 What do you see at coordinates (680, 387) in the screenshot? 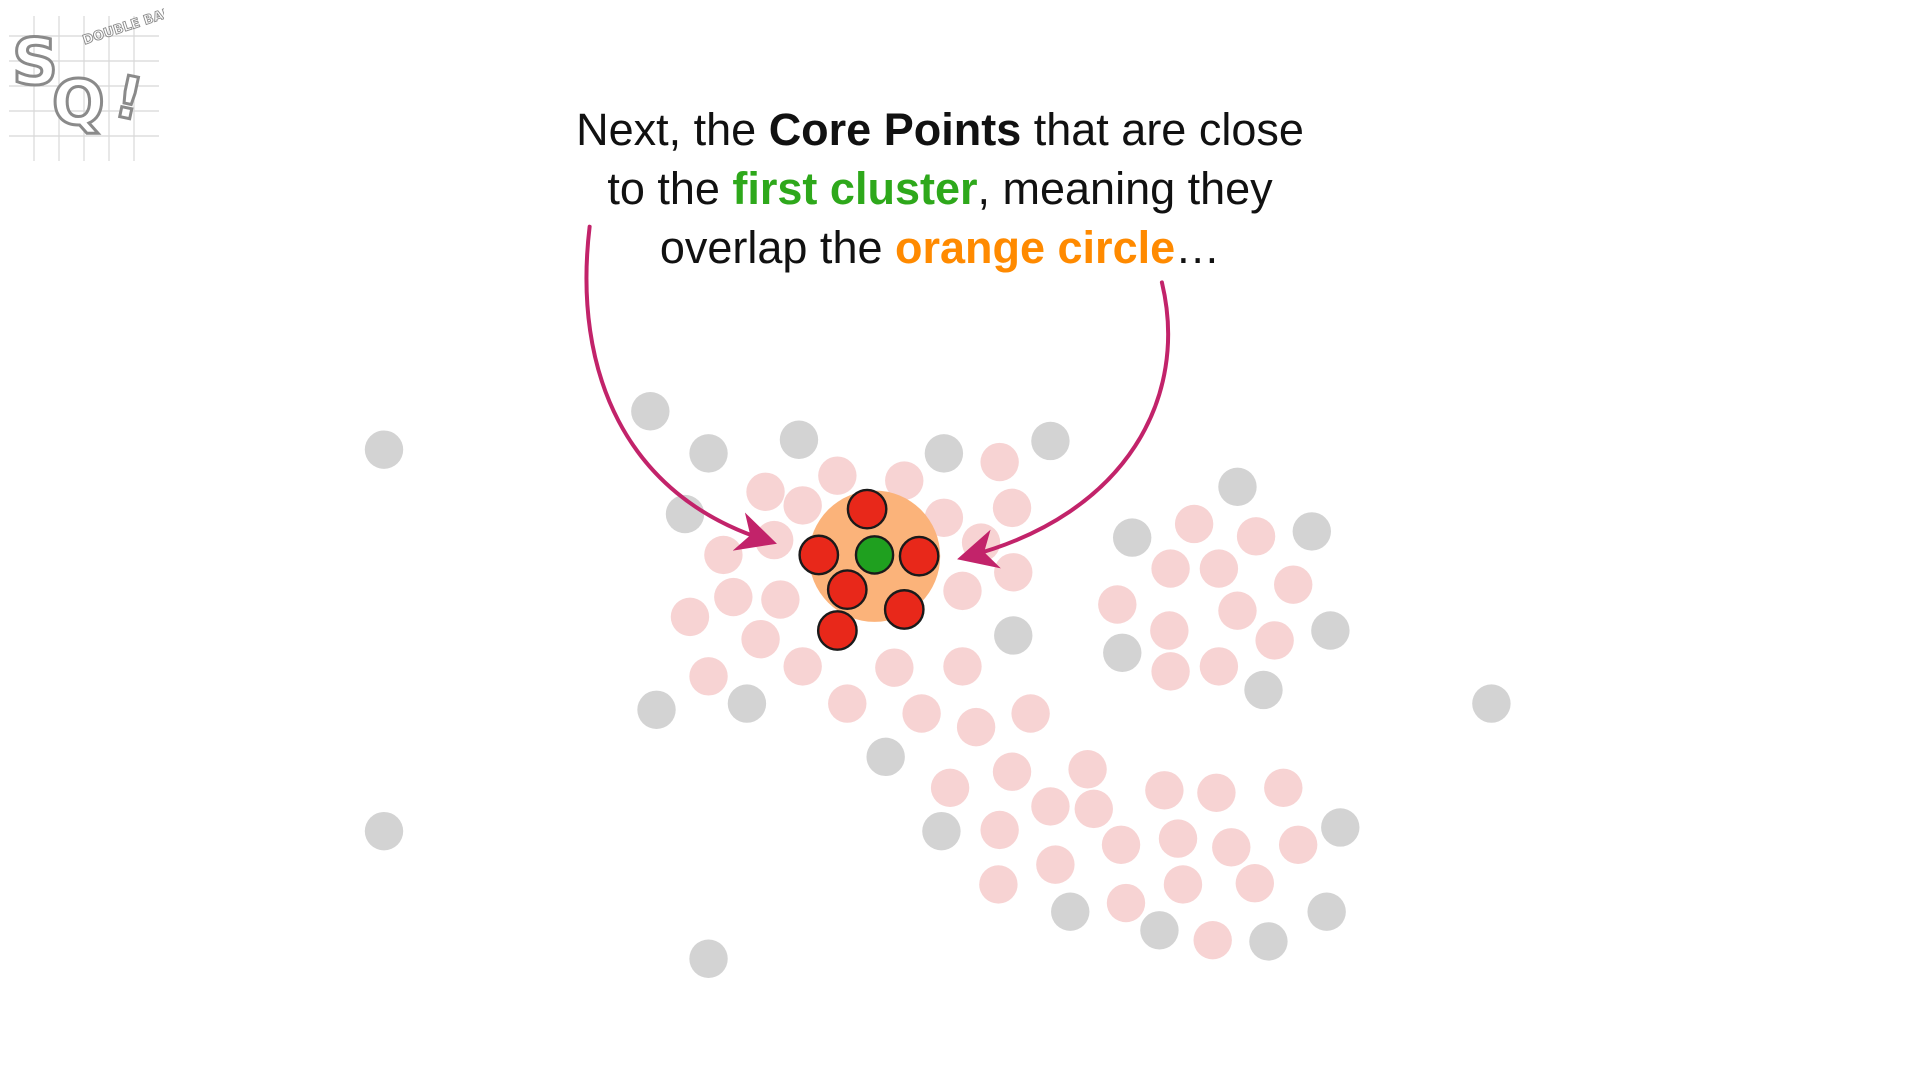
I see `left-arrow` at bounding box center [680, 387].